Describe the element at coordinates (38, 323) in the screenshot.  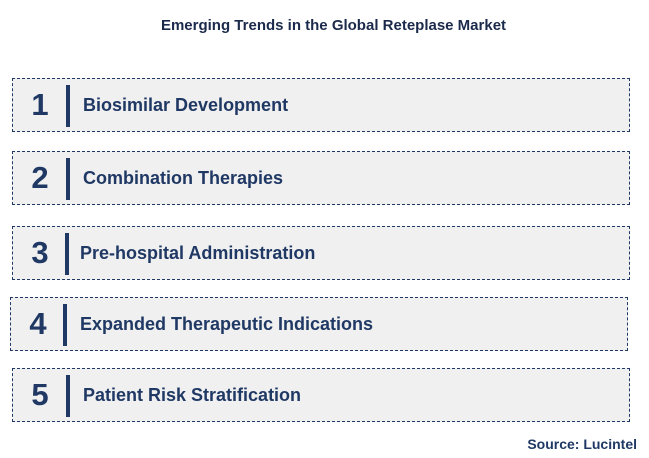
I see `trend-number: 4` at that location.